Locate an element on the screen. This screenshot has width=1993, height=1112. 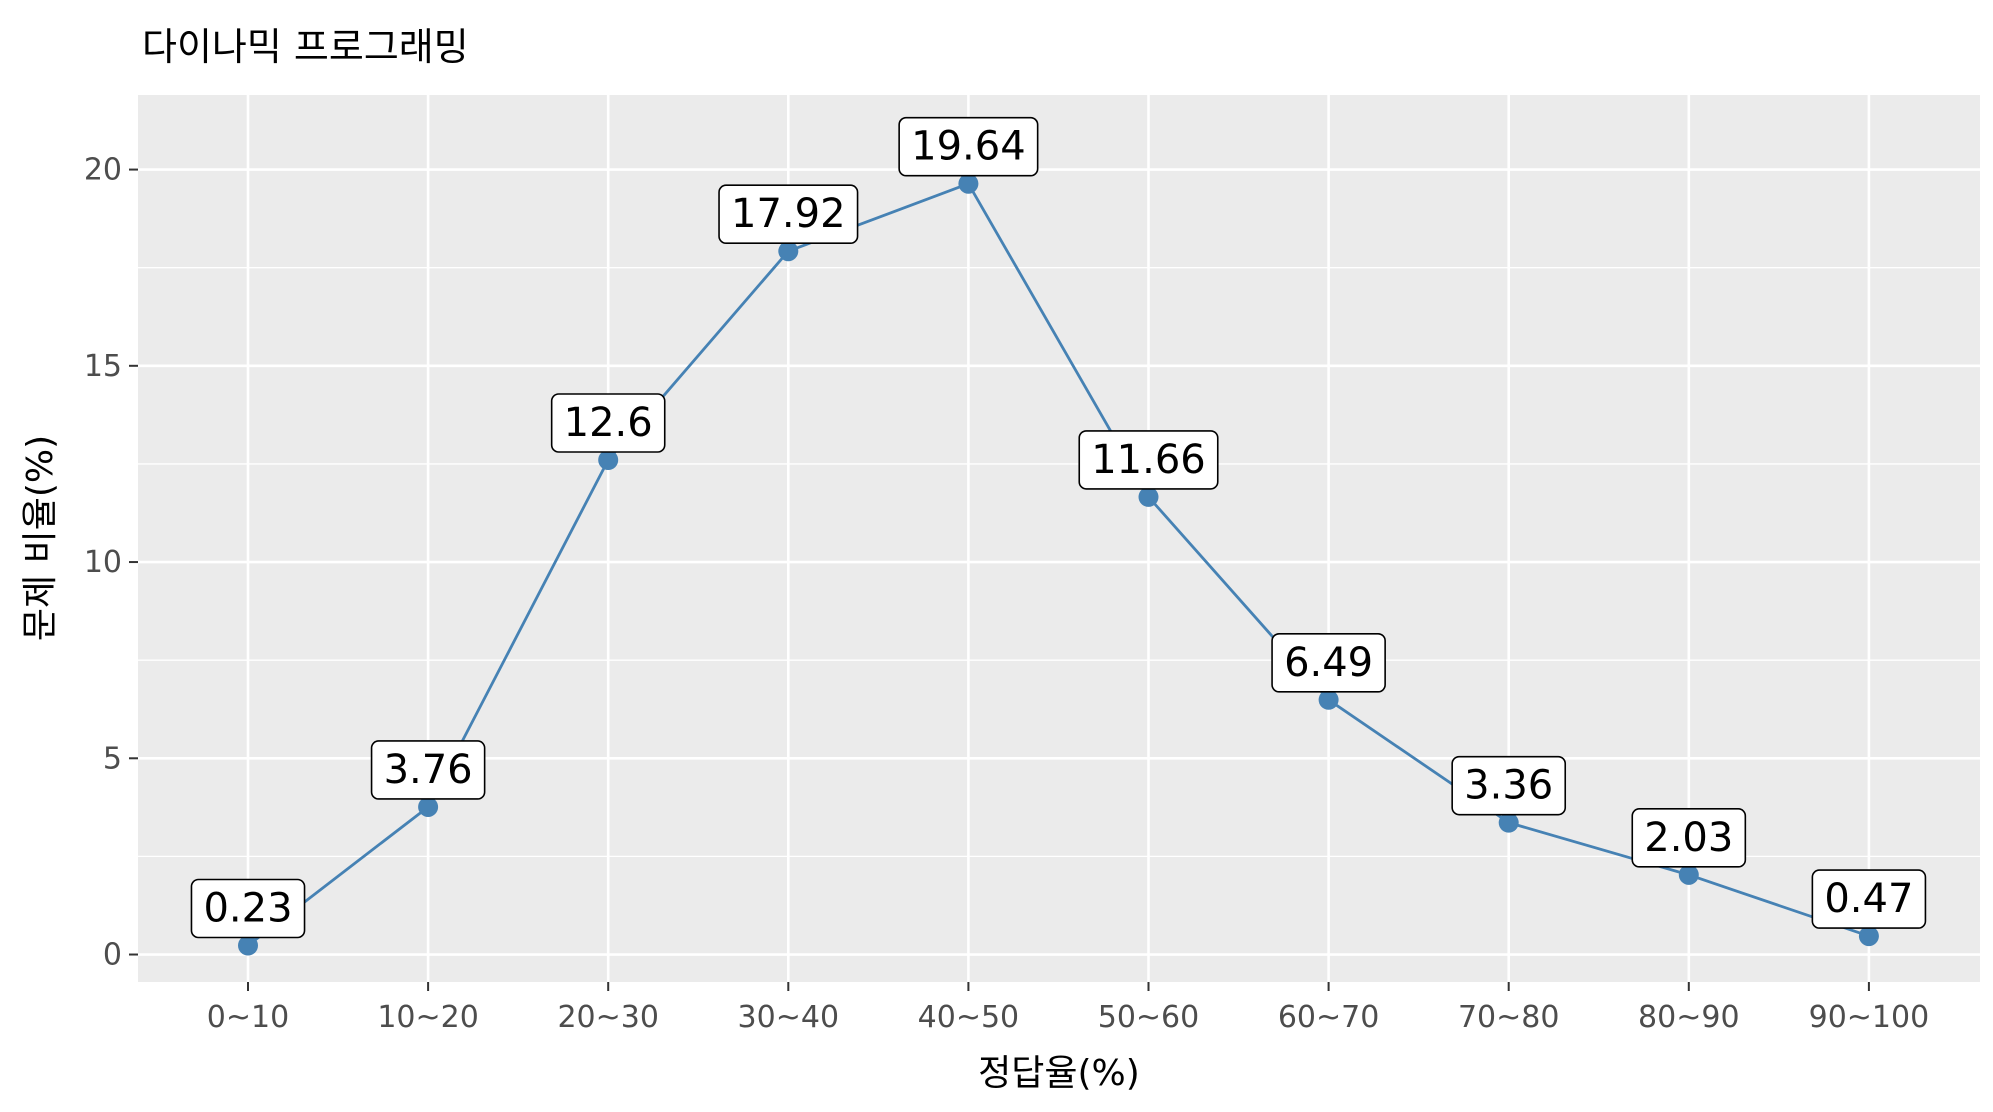
data-label-text: 11.66 is located at coordinates (1148, 460).